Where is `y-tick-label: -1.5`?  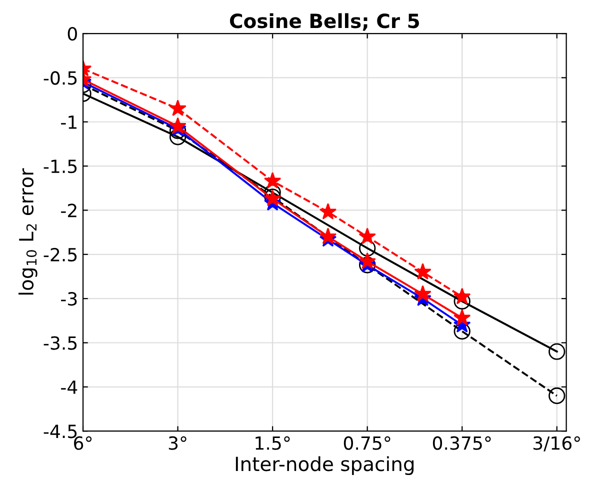
y-tick-label: -1.5 is located at coordinates (60, 167).